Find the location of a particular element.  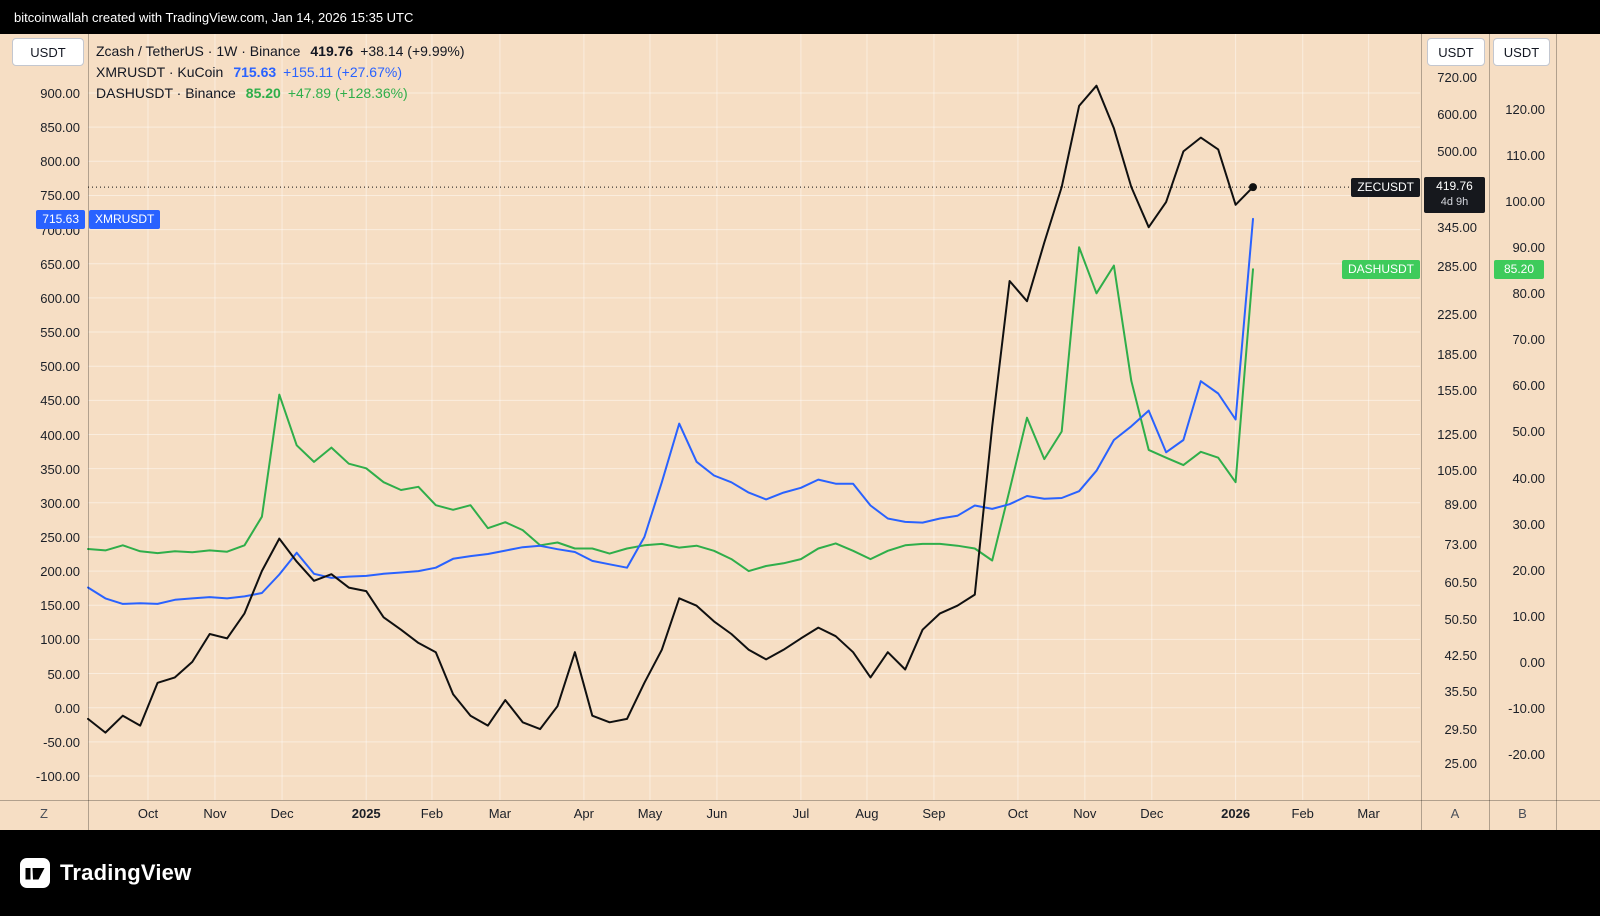

time-axis-tick: Jun is located at coordinates (717, 813).